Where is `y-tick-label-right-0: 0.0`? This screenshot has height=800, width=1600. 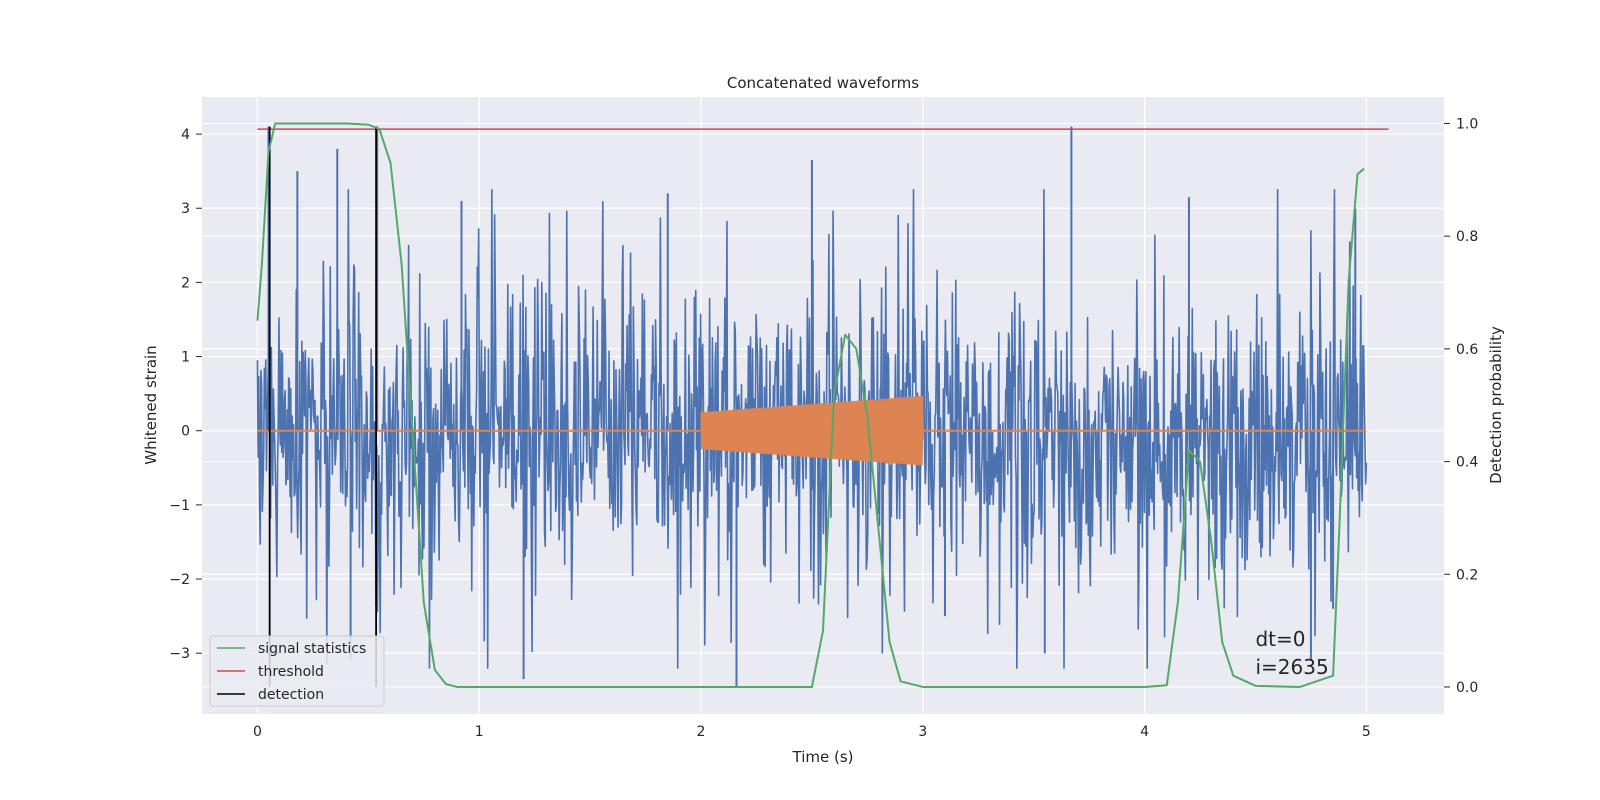
y-tick-label-right-0: 0.0 is located at coordinates (1467, 688).